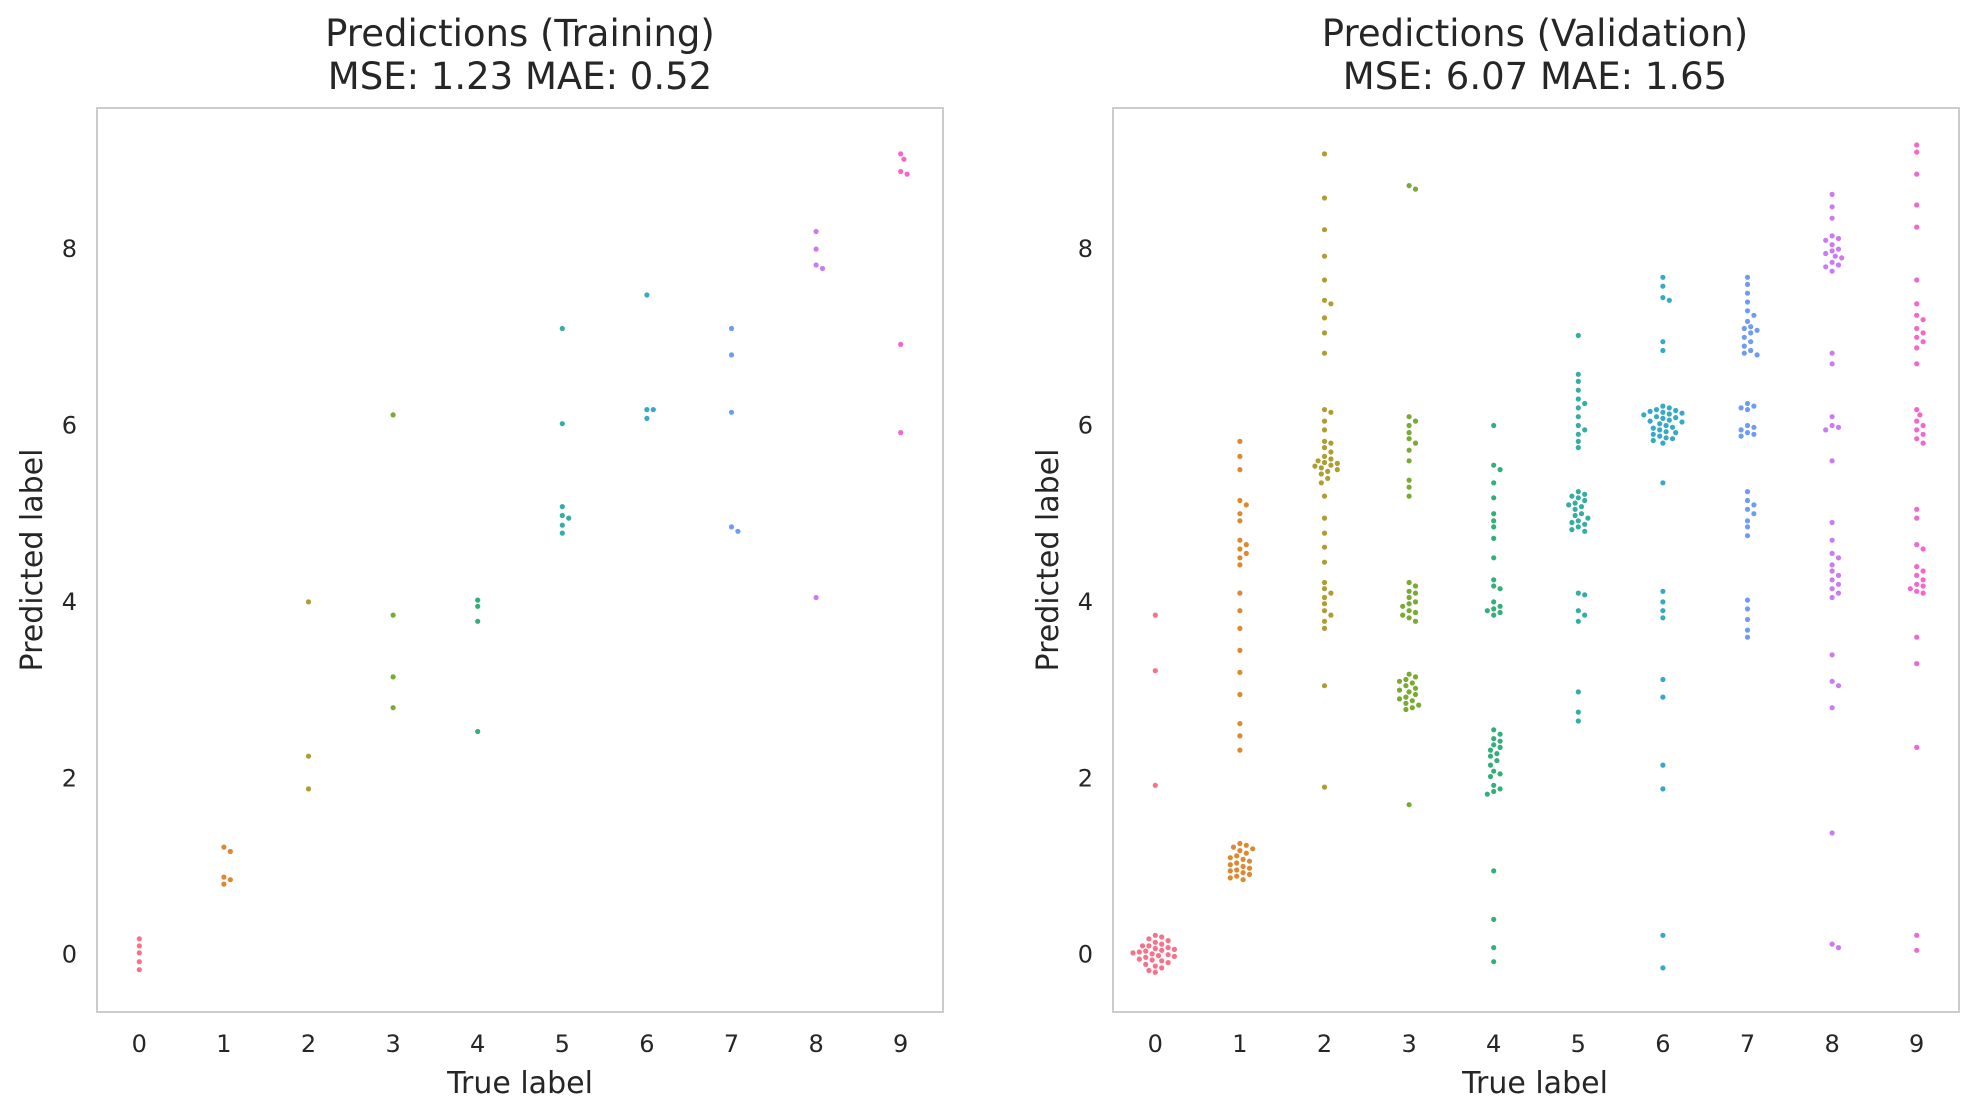  Describe the element at coordinates (1239, 1044) in the screenshot. I see `validation-x-tick-label: 1` at that location.